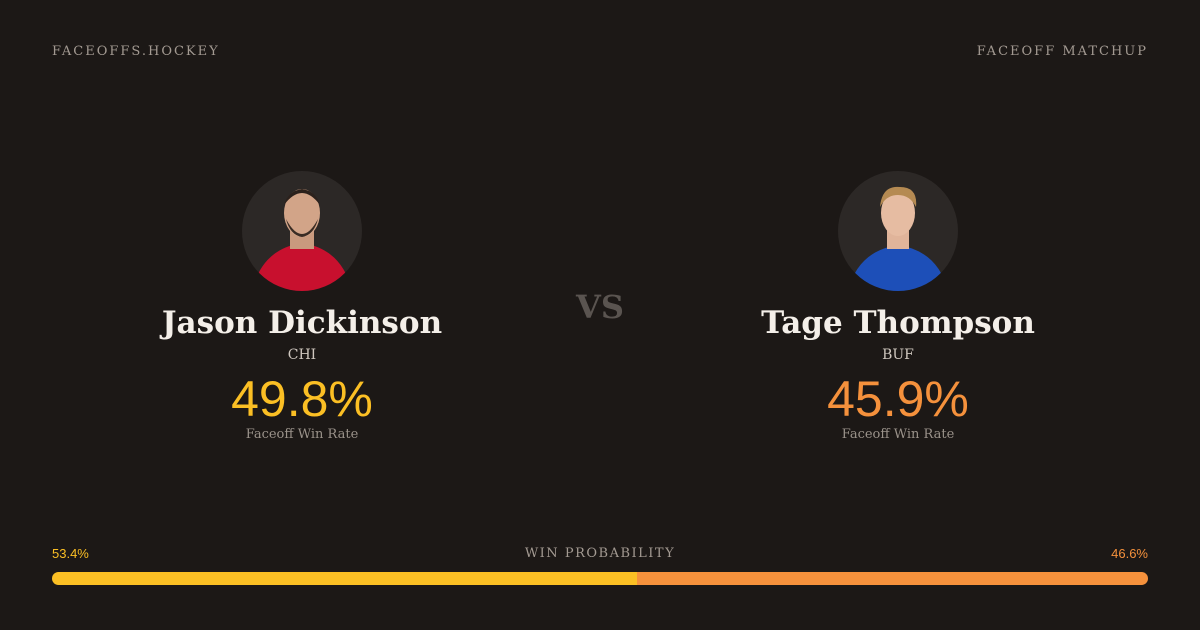  I want to click on bar-left, so click(345, 578).